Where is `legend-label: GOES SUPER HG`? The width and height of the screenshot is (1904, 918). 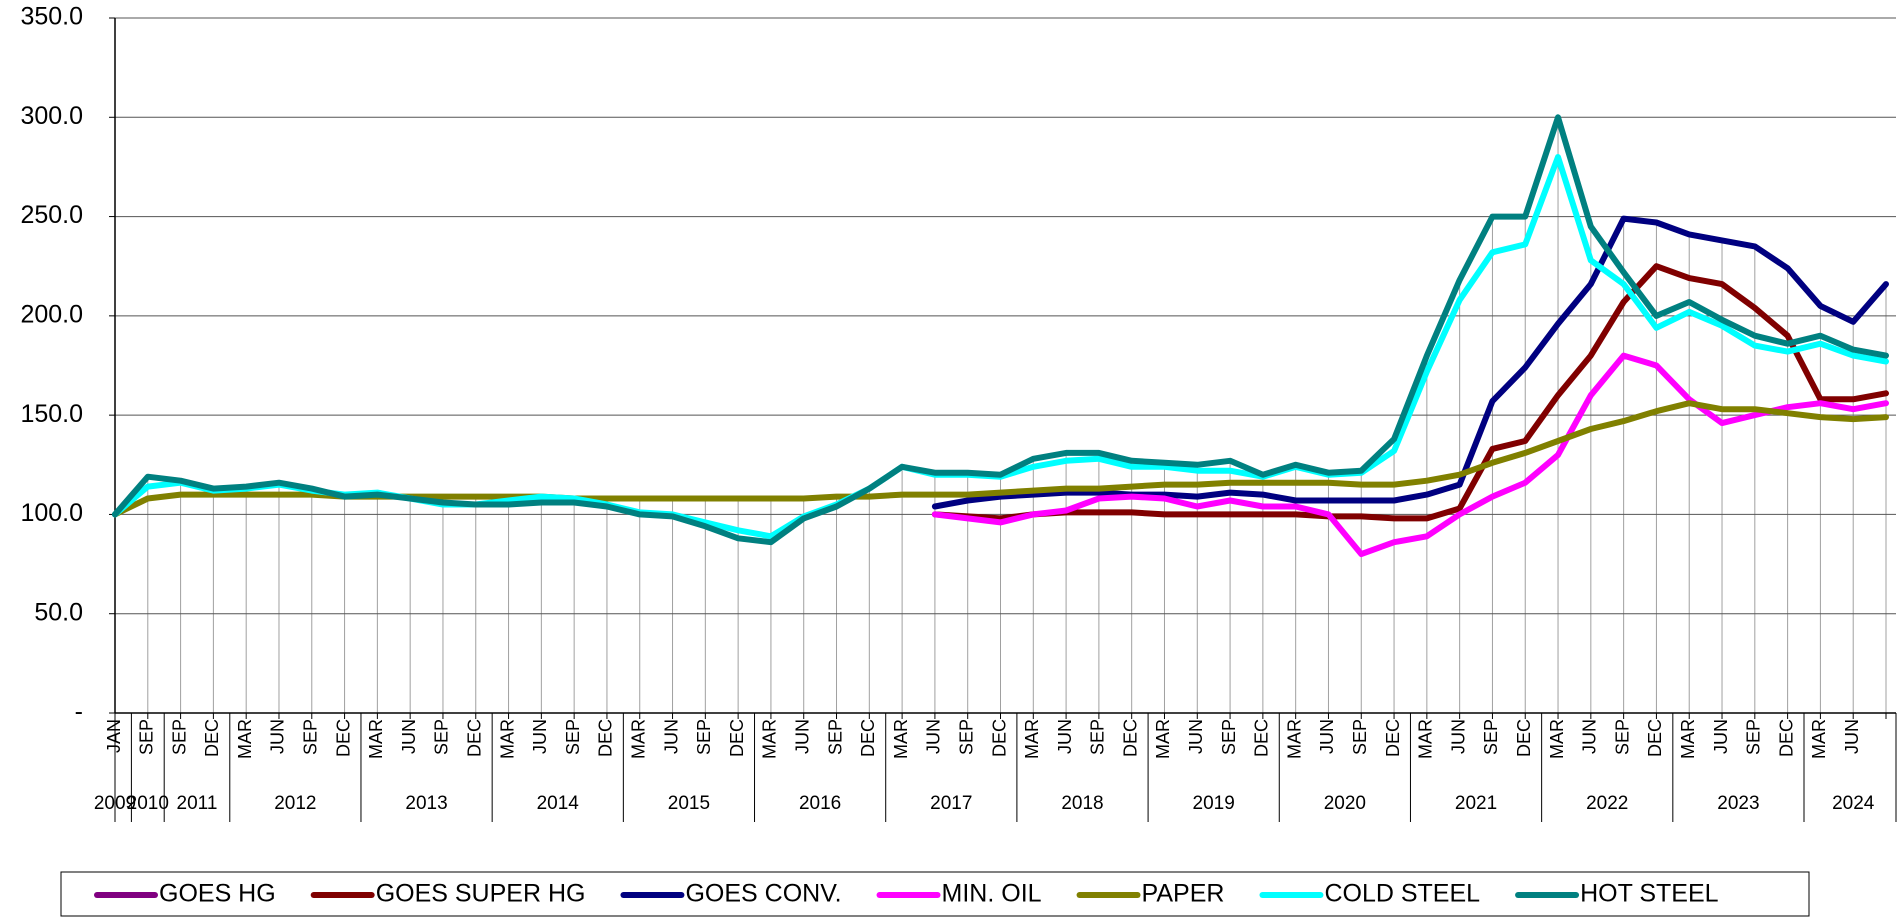 legend-label: GOES SUPER HG is located at coordinates (481, 894).